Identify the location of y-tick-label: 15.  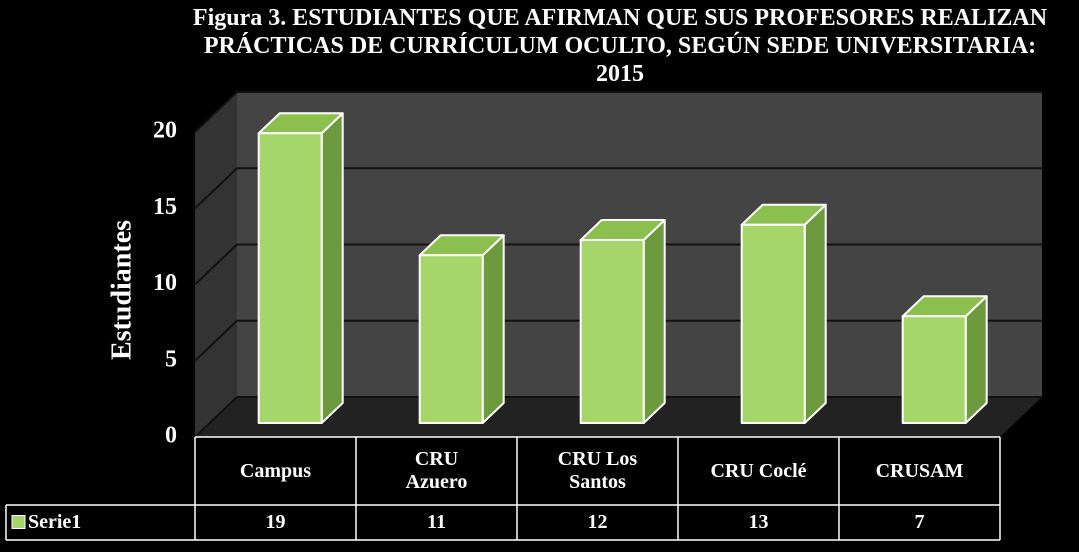
(165, 207).